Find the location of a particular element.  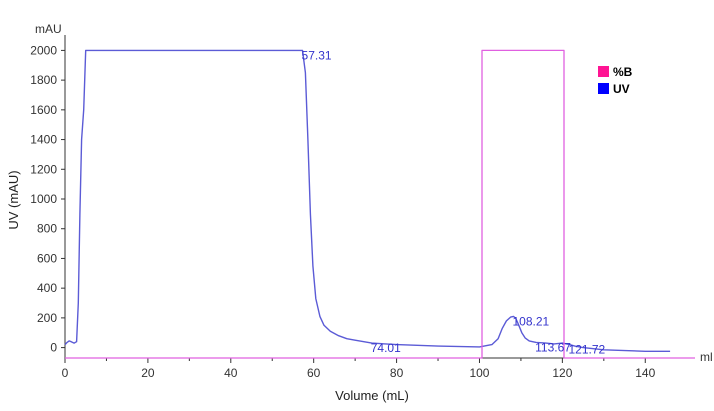

y-tick-label: 200 is located at coordinates (47, 318).